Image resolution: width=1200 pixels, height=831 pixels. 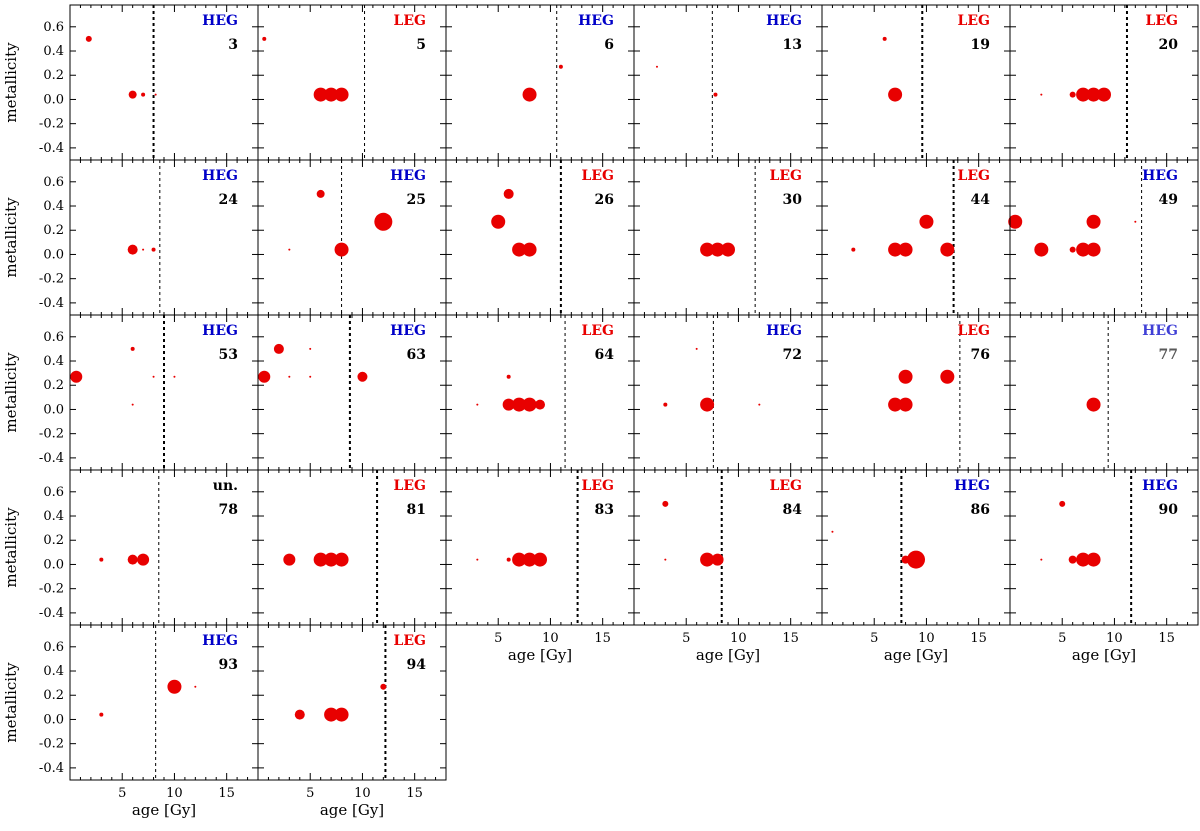 I want to click on galaxy-id-label: 78, so click(x=228, y=510).